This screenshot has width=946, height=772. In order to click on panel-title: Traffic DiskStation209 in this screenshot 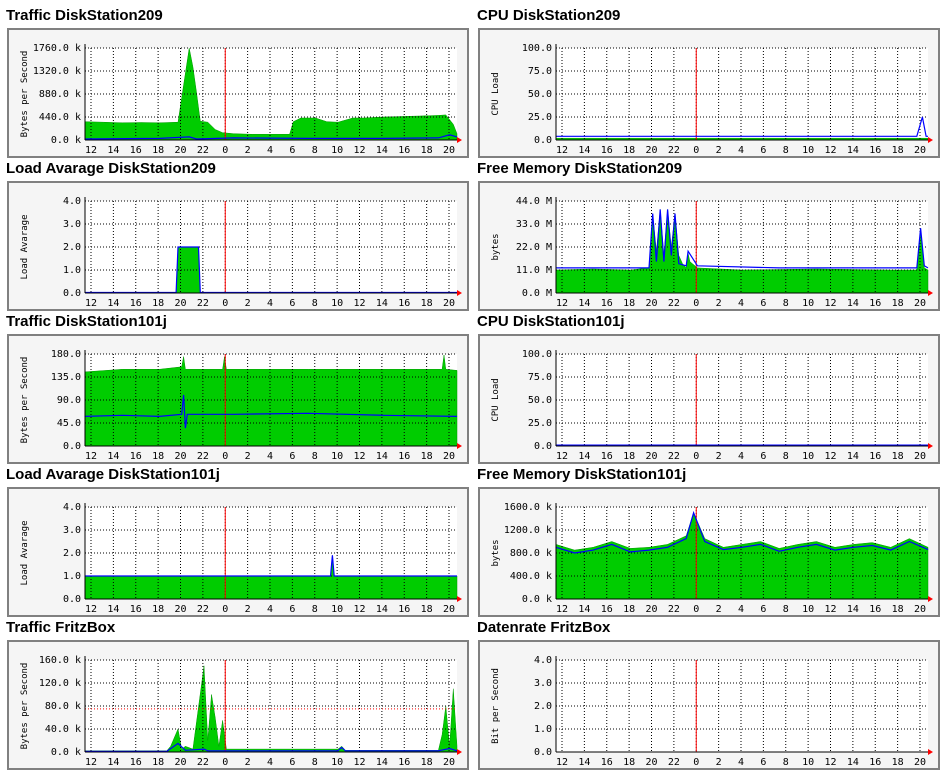, I will do `click(84, 15)`.